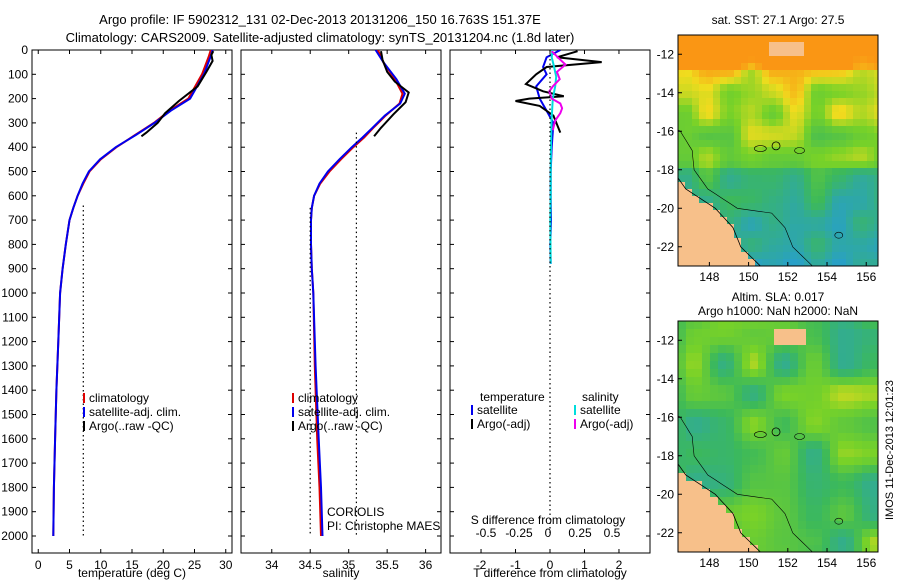 The width and height of the screenshot is (900, 580). What do you see at coordinates (131, 426) in the screenshot?
I see `legend-label: Argo(..raw -QC)` at bounding box center [131, 426].